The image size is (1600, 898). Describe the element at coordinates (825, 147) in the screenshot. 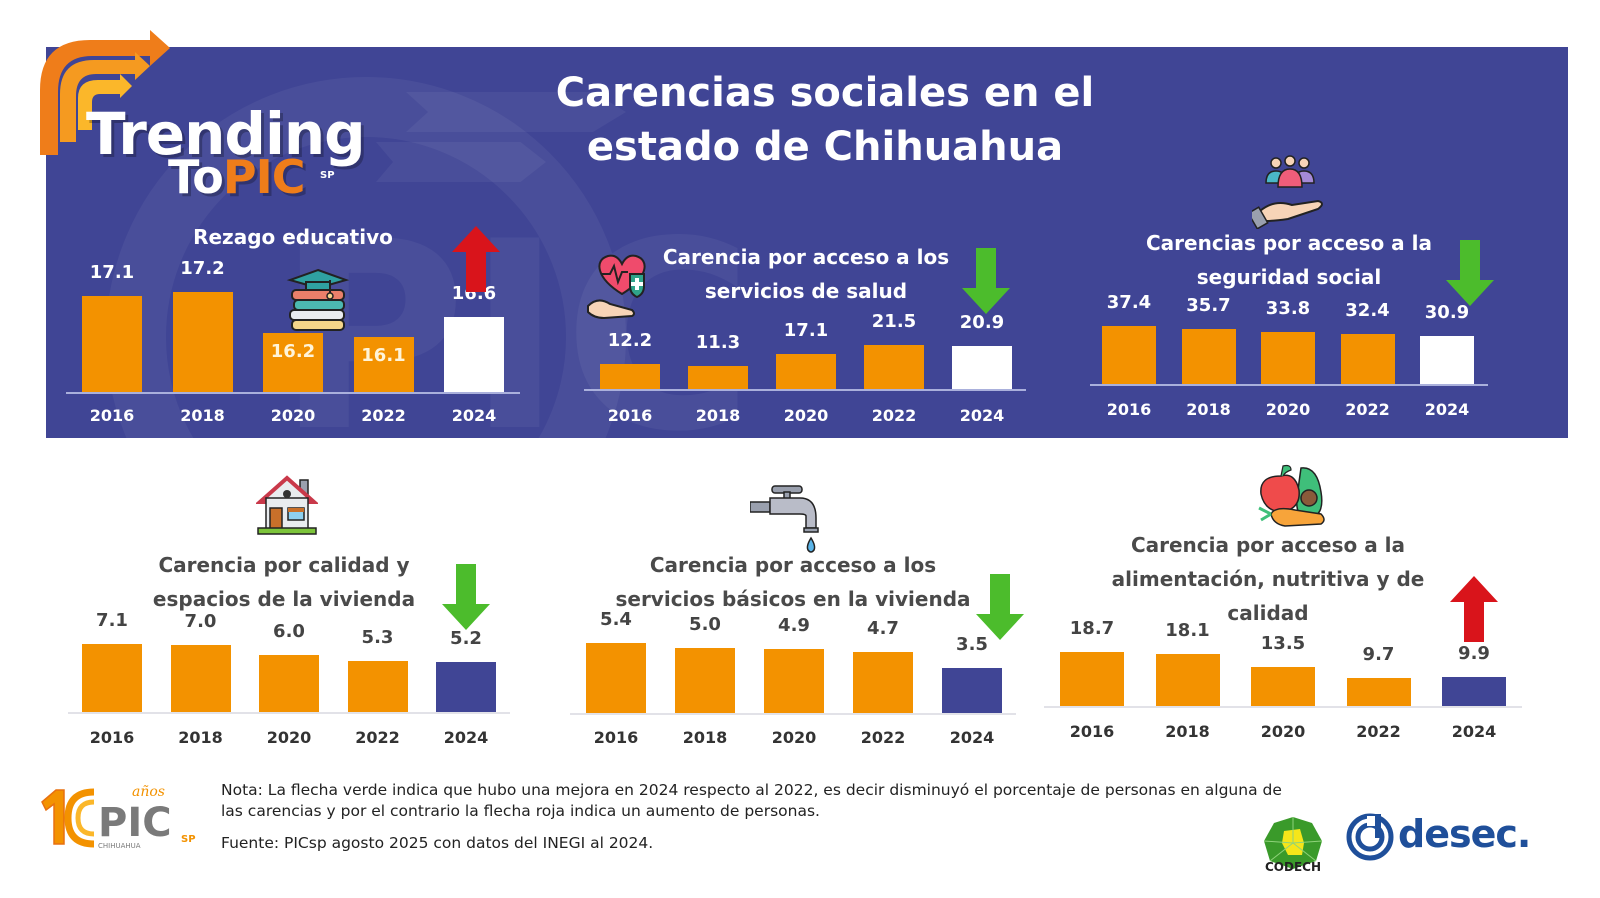

I see `page-title-line-2: estado de Chihuahua` at that location.